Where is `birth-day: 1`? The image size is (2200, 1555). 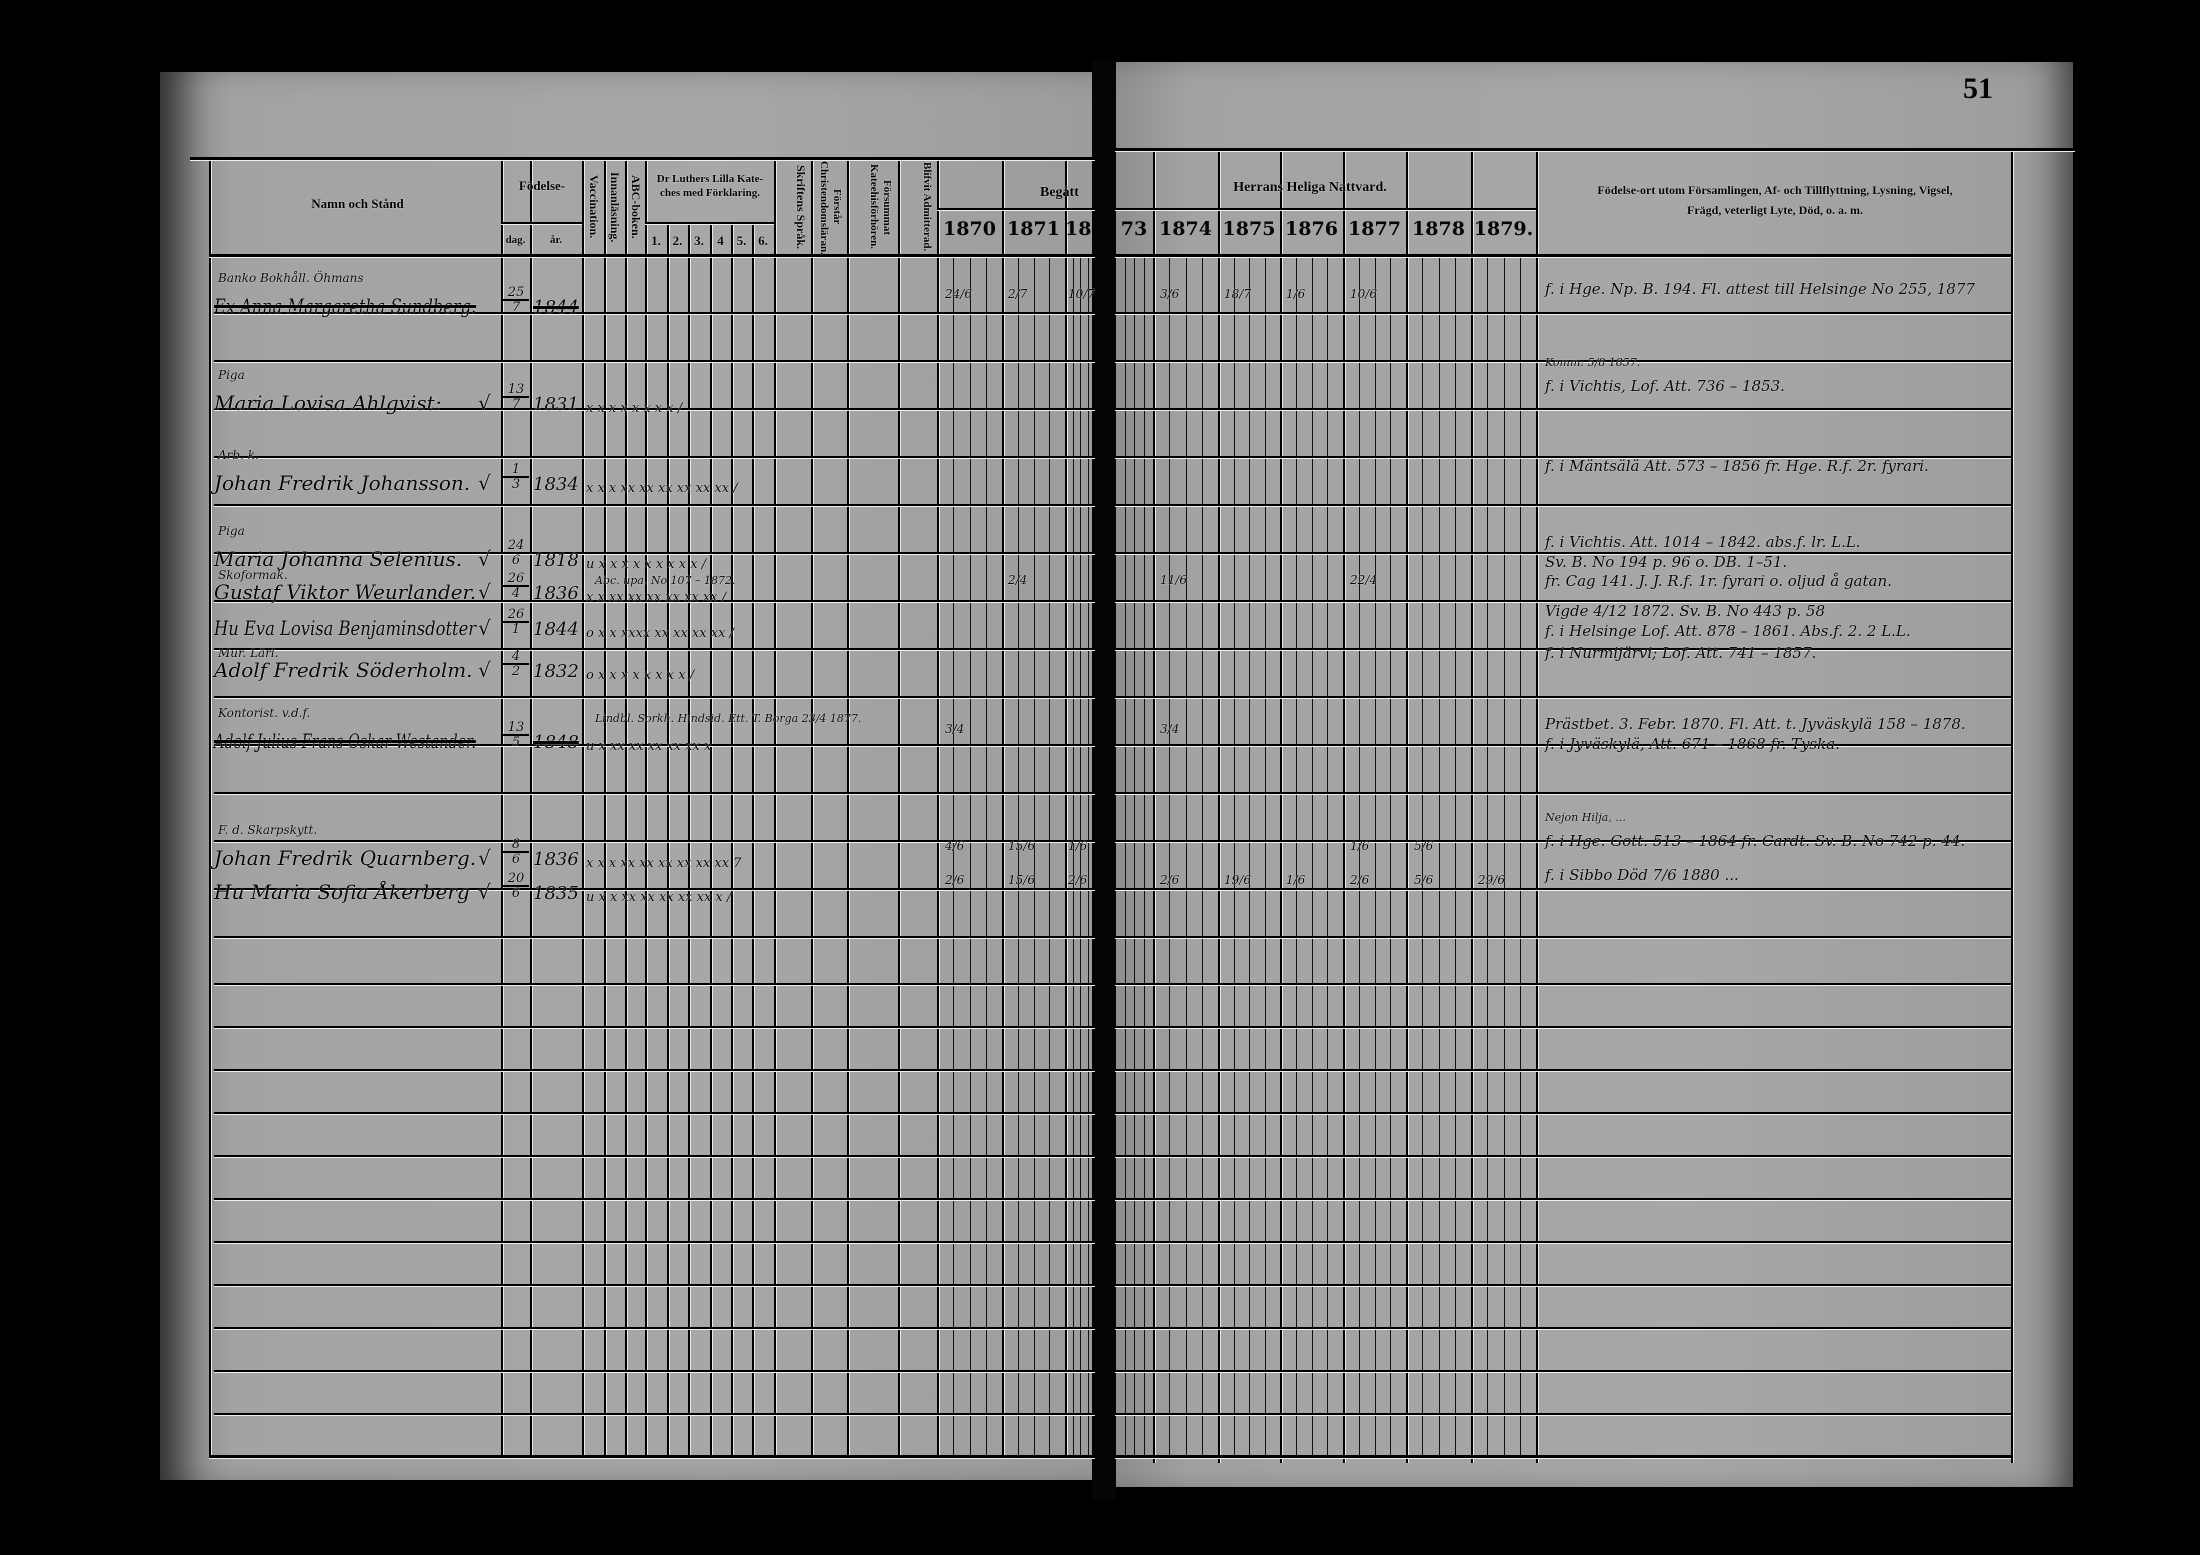 birth-day: 1 is located at coordinates (516, 470).